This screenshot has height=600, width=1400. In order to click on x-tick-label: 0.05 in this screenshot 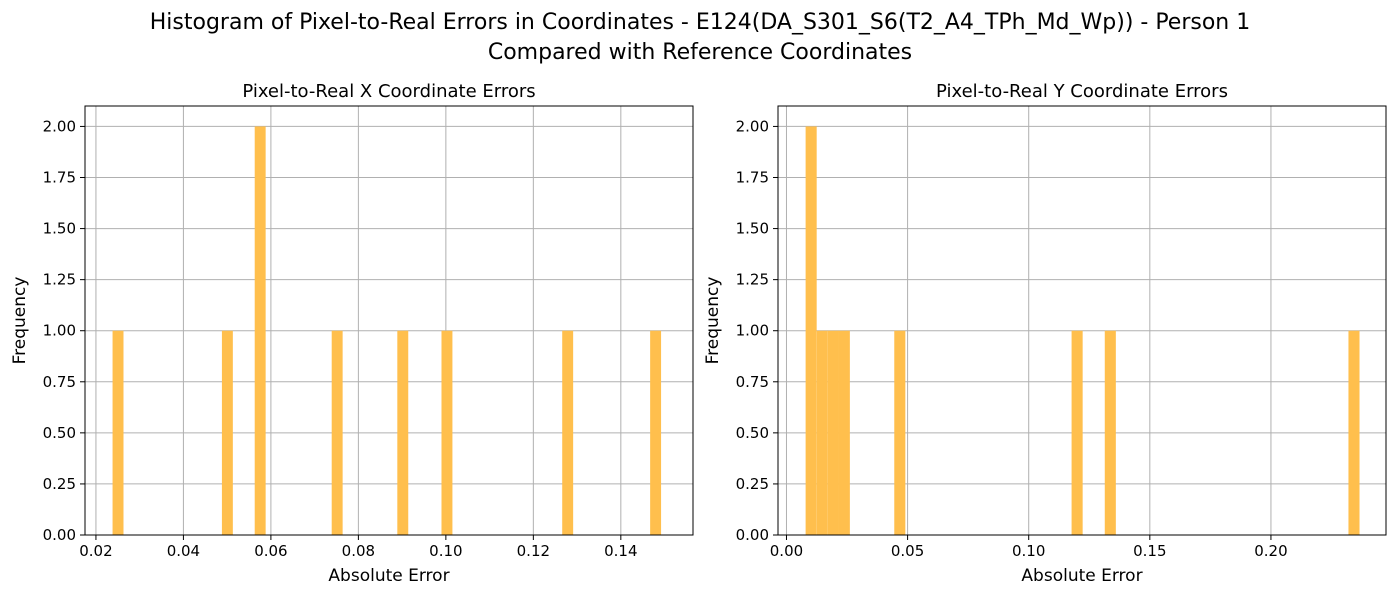, I will do `click(907, 551)`.